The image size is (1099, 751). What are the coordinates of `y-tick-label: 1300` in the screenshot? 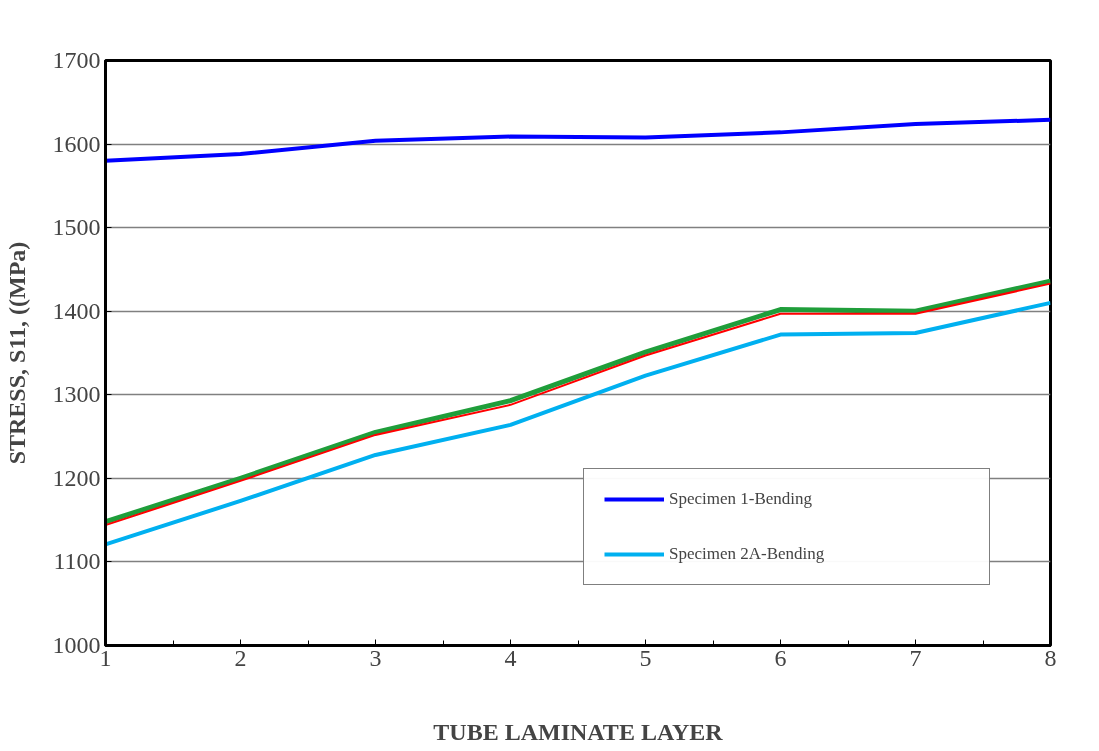 It's located at (76, 394).